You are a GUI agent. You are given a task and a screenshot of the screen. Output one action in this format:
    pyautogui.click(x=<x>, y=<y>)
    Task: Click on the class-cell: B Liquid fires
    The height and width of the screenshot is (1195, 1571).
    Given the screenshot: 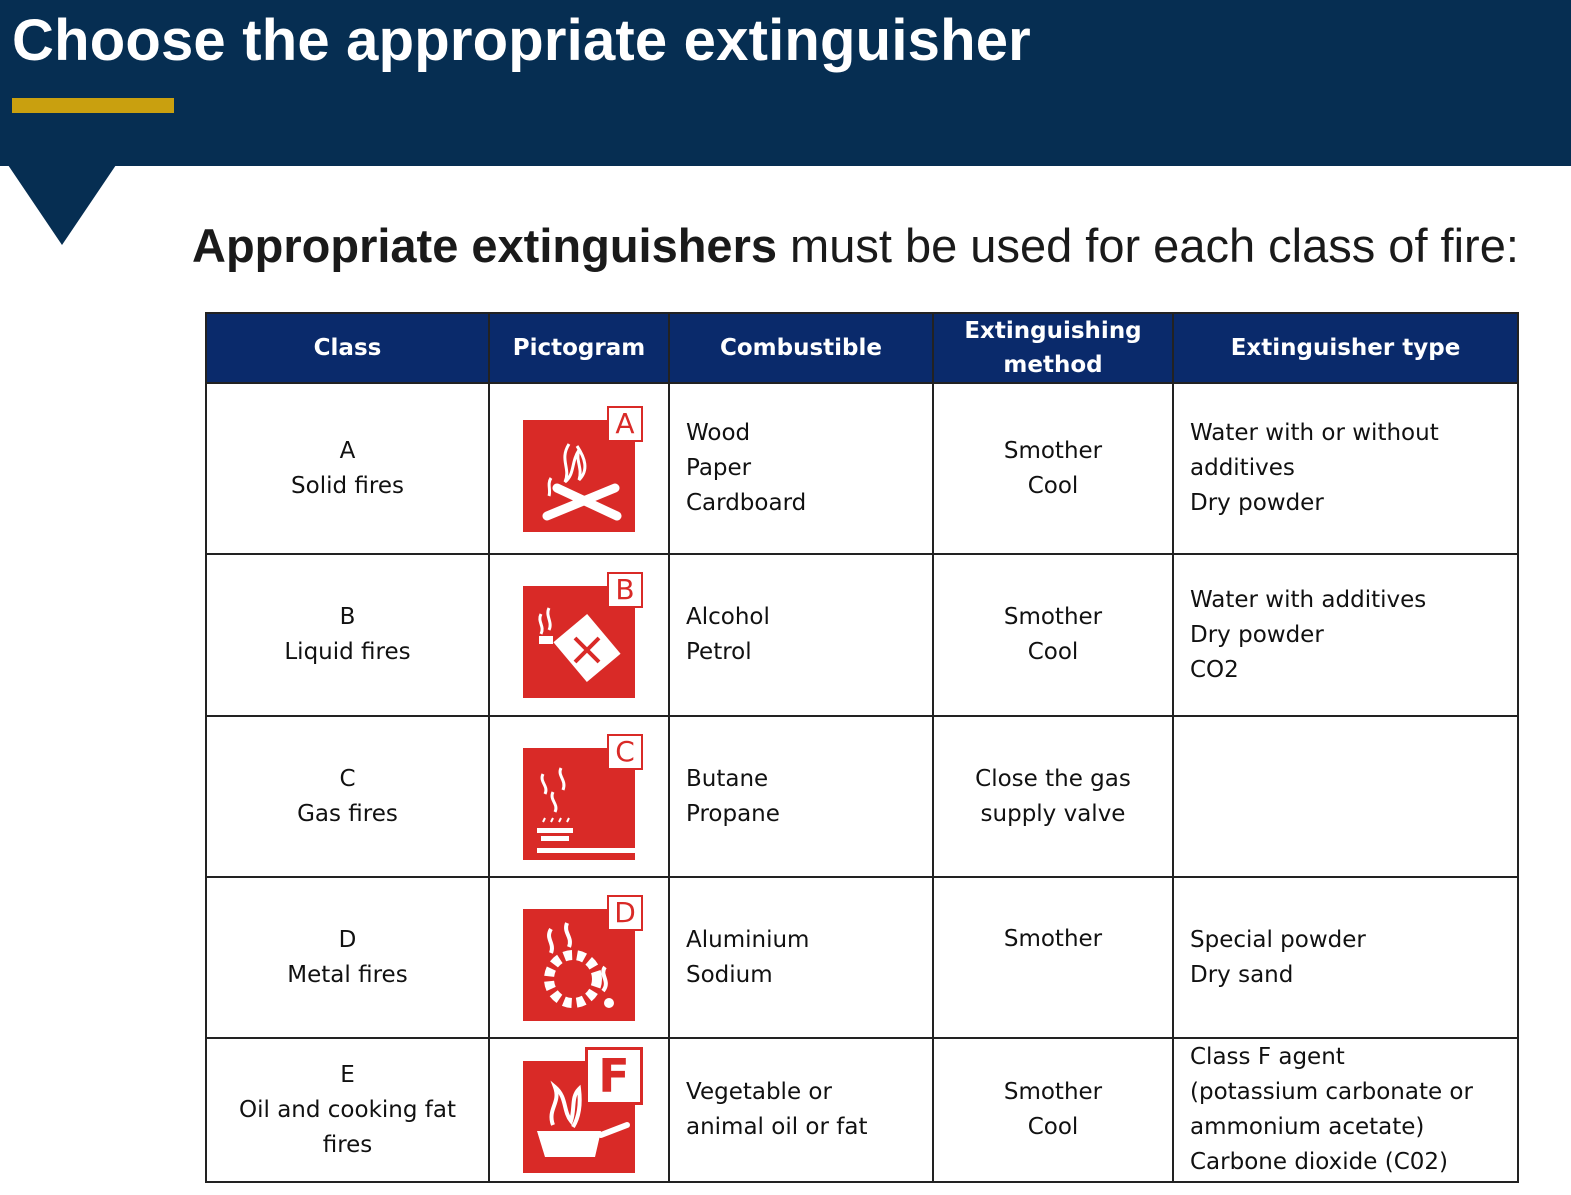 What is the action you would take?
    pyautogui.click(x=347, y=635)
    